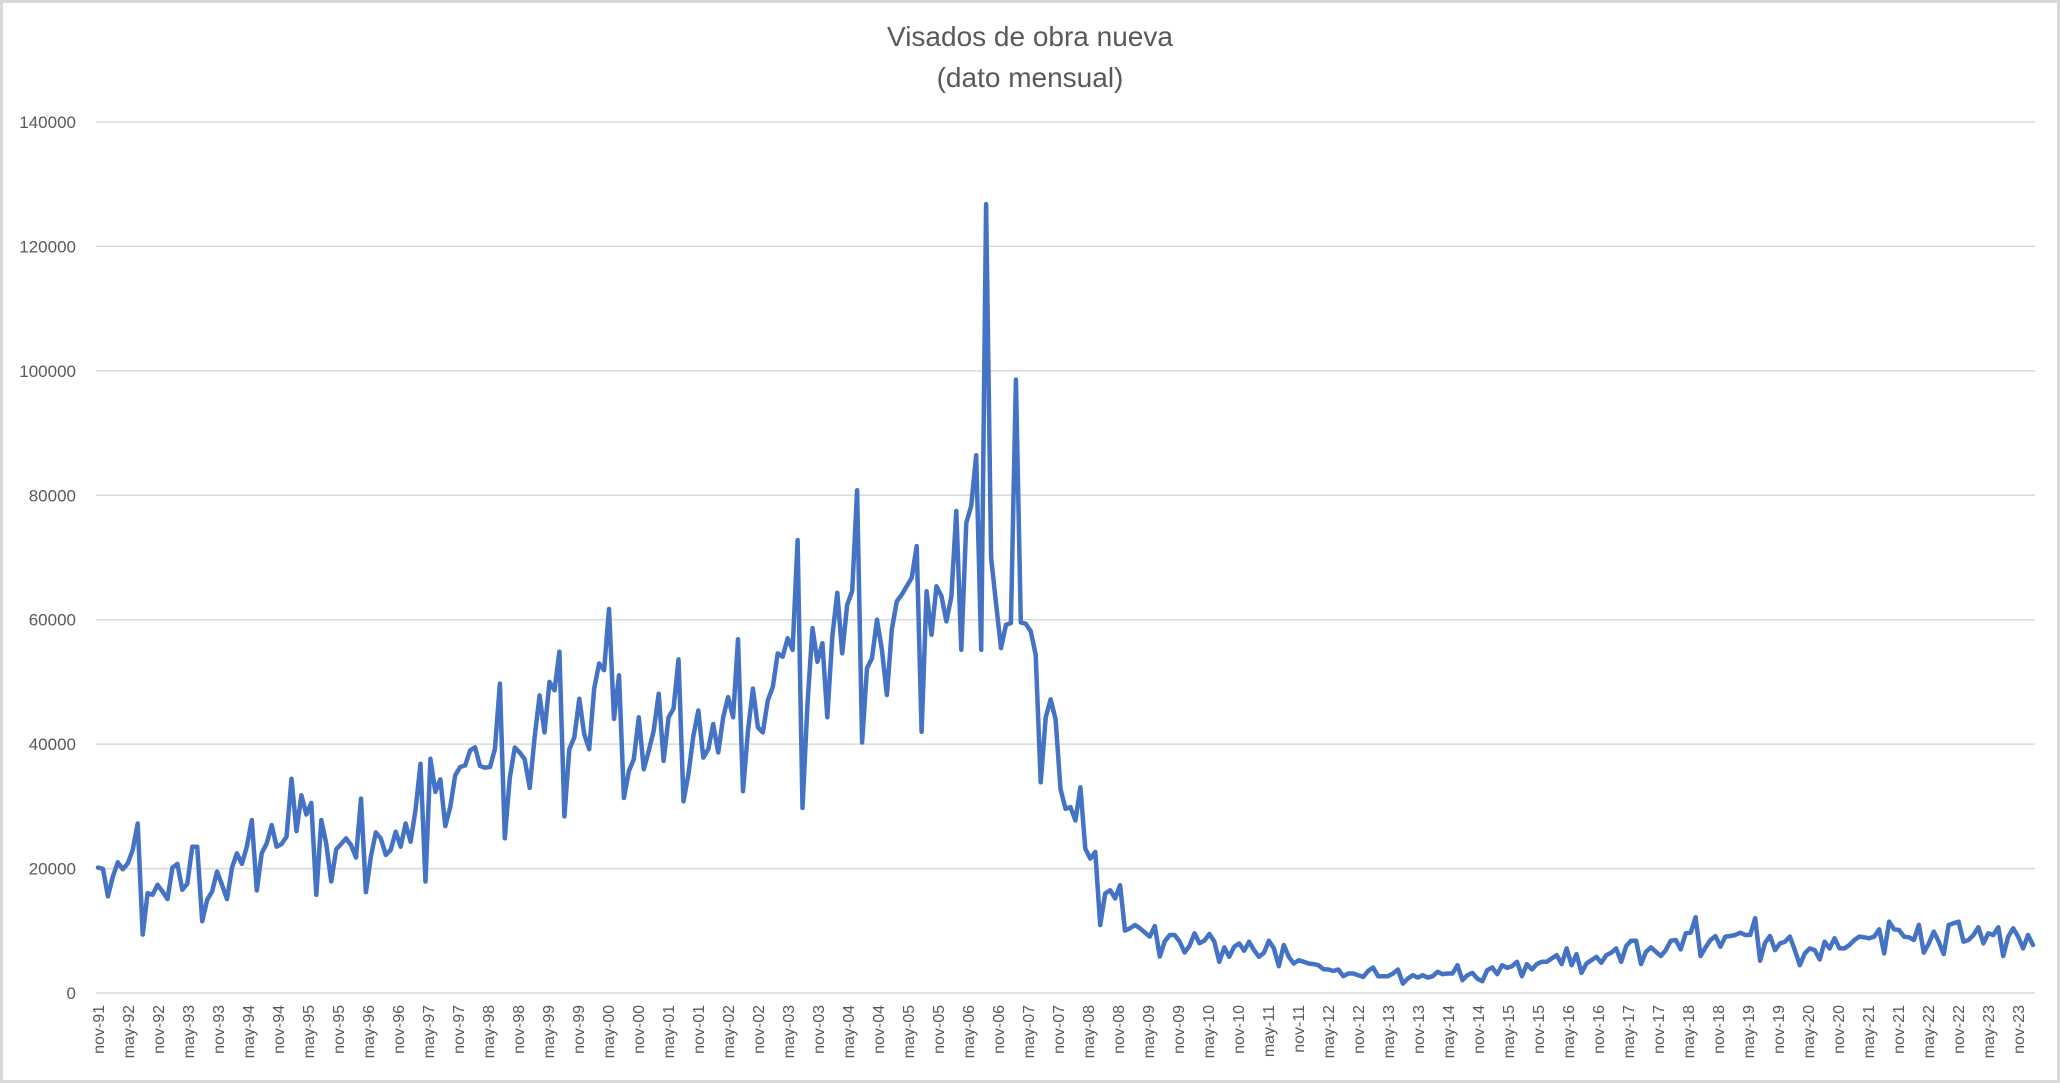  I want to click on y-tick-label: 40000, so click(52, 744).